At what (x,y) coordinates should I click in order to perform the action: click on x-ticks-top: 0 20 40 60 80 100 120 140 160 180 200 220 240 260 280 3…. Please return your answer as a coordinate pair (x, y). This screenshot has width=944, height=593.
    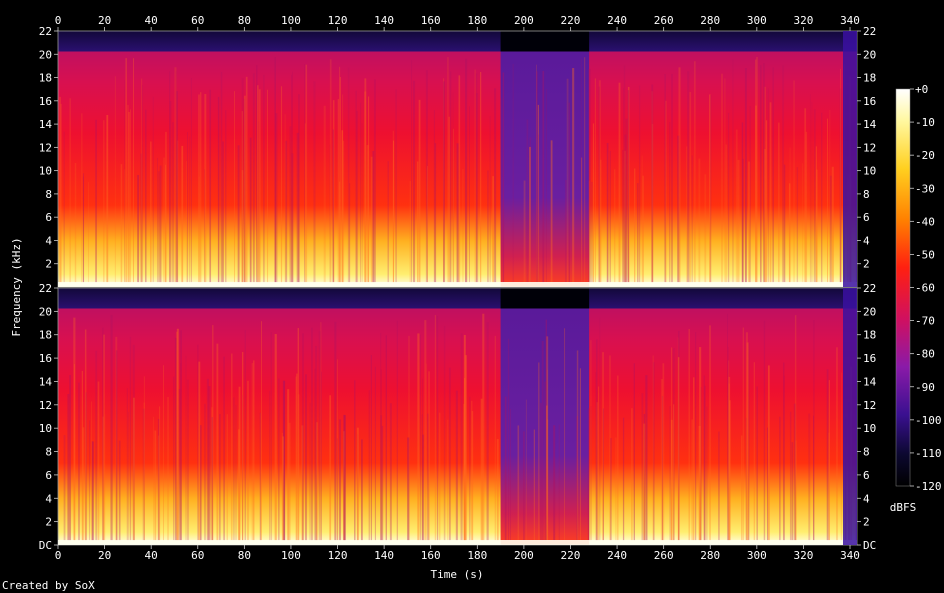
    Looking at the image, I should click on (457, 22).